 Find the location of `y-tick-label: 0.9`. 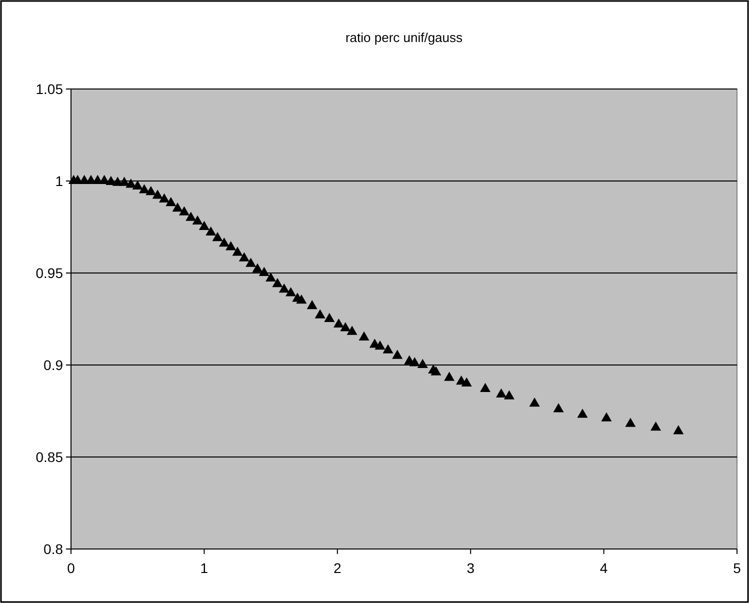

y-tick-label: 0.9 is located at coordinates (54, 364).